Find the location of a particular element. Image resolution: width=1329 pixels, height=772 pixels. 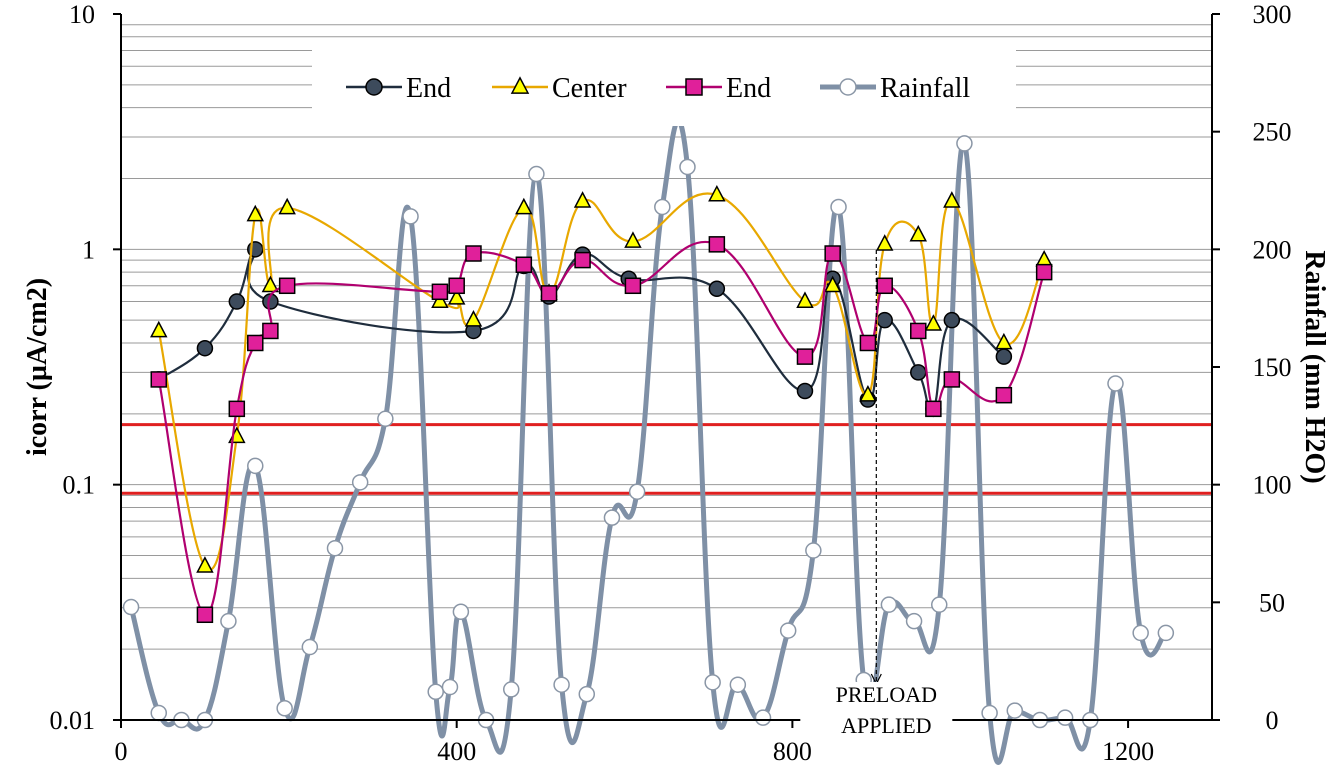

x-tick-label: 0 is located at coordinates (121, 751).